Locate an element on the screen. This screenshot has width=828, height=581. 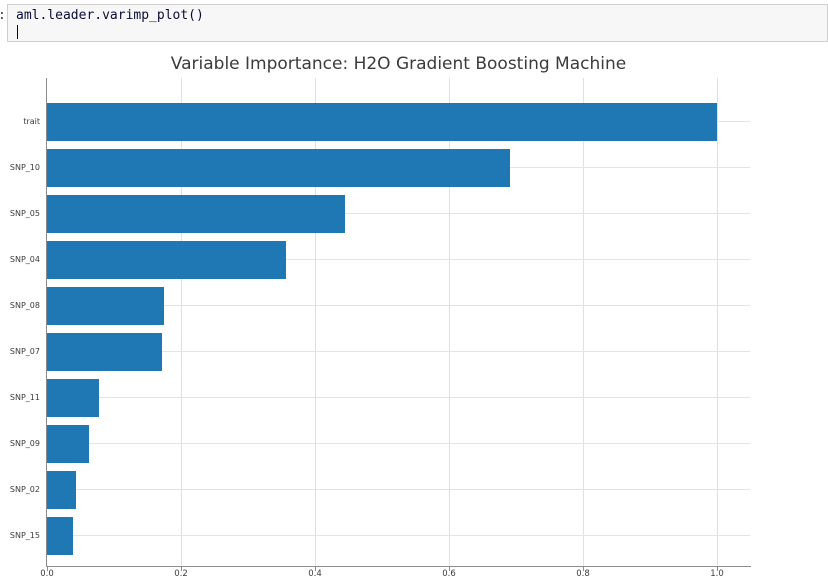
x-tick-label: 0.2 is located at coordinates (181, 574).